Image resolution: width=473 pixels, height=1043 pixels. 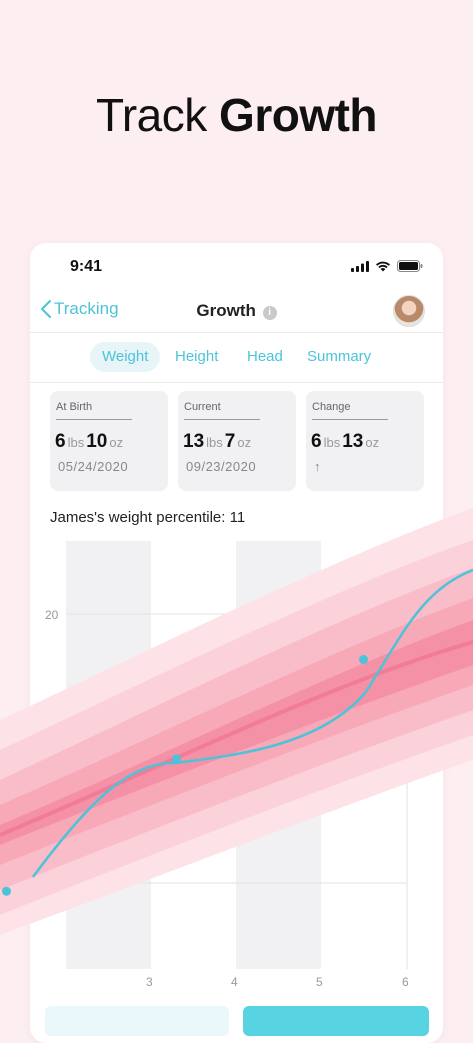 I want to click on percentile-text: James's weight percentile: 11, so click(x=148, y=517).